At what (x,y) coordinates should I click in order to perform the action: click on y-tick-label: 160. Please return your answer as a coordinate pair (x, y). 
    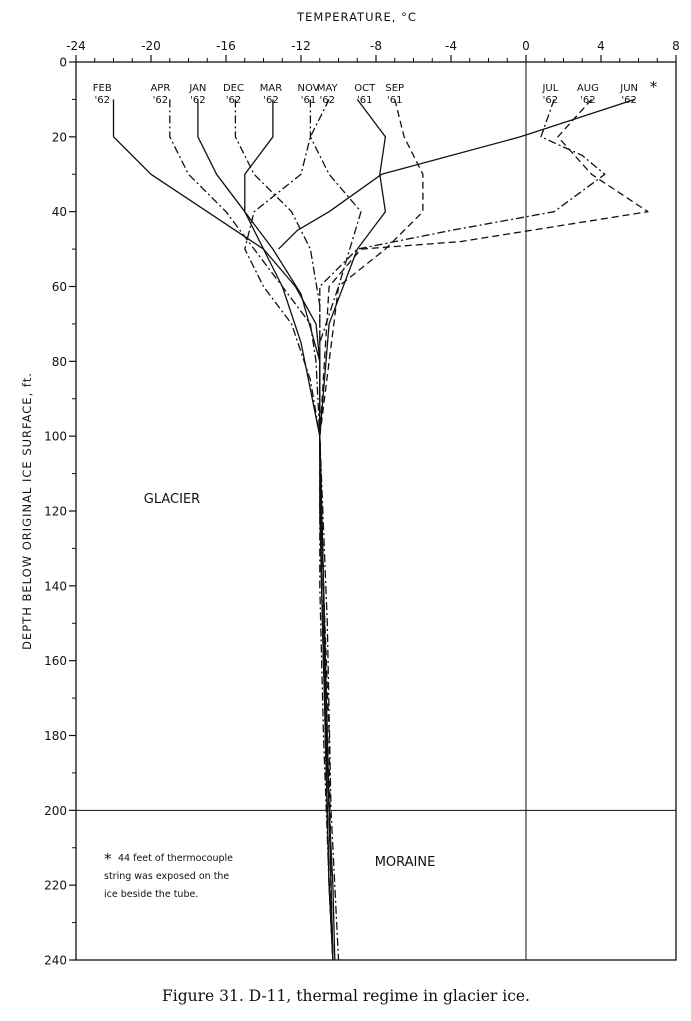
    Looking at the image, I should click on (55, 661).